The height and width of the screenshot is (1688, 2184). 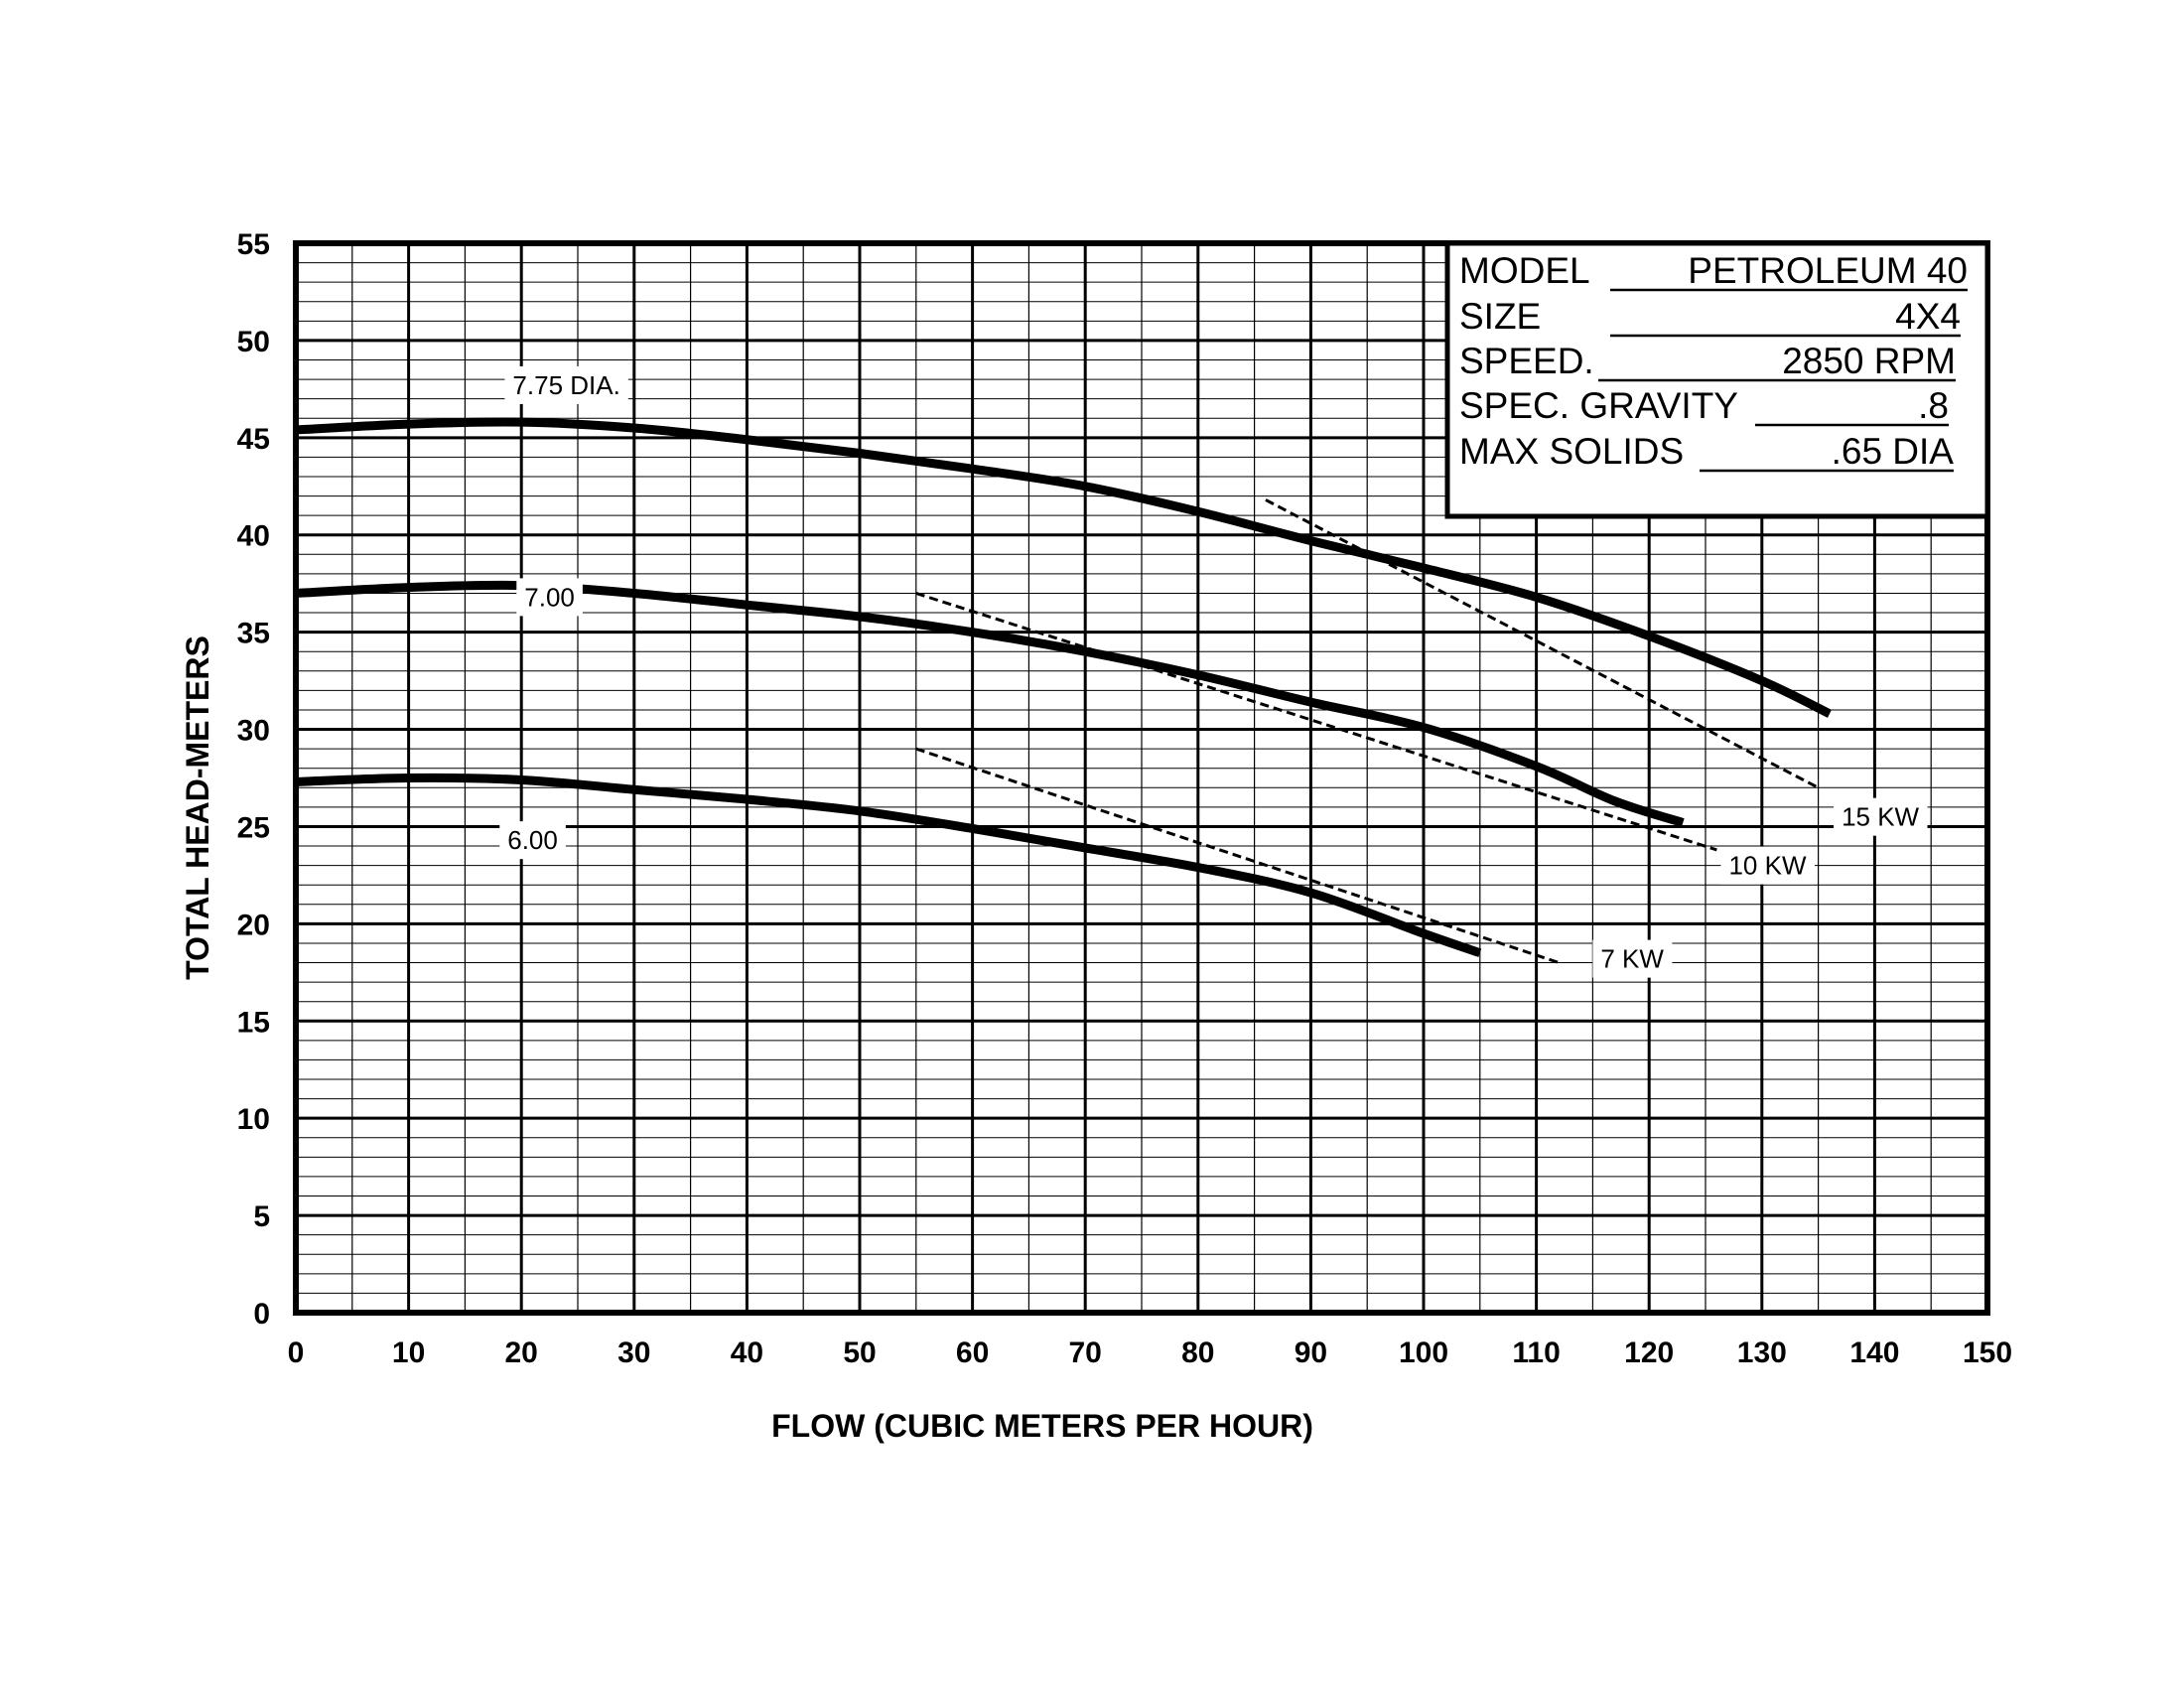 What do you see at coordinates (1197, 1352) in the screenshot?
I see `x-tick-label: 80` at bounding box center [1197, 1352].